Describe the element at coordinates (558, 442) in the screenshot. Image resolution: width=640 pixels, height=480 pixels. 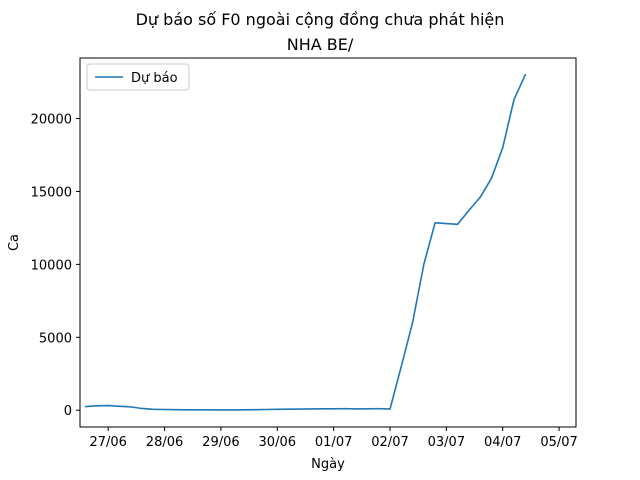
I see `x-tick-label: 05/07` at that location.